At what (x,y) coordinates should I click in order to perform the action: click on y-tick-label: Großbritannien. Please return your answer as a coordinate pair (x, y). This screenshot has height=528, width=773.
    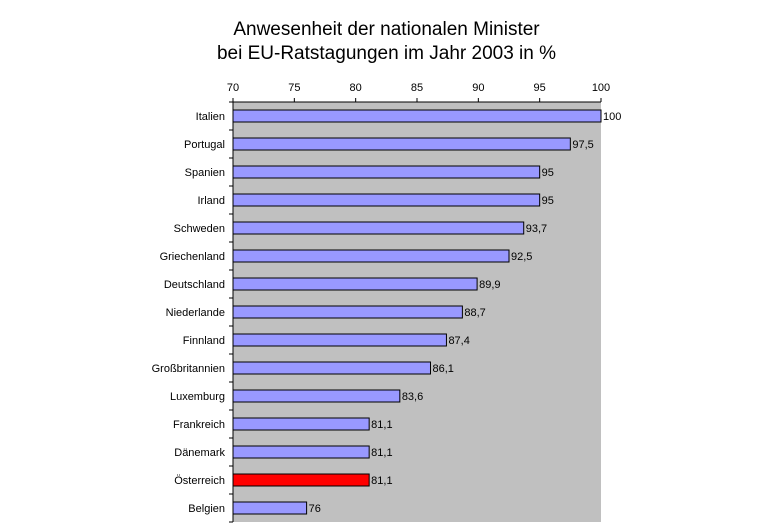
    Looking at the image, I should click on (188, 369).